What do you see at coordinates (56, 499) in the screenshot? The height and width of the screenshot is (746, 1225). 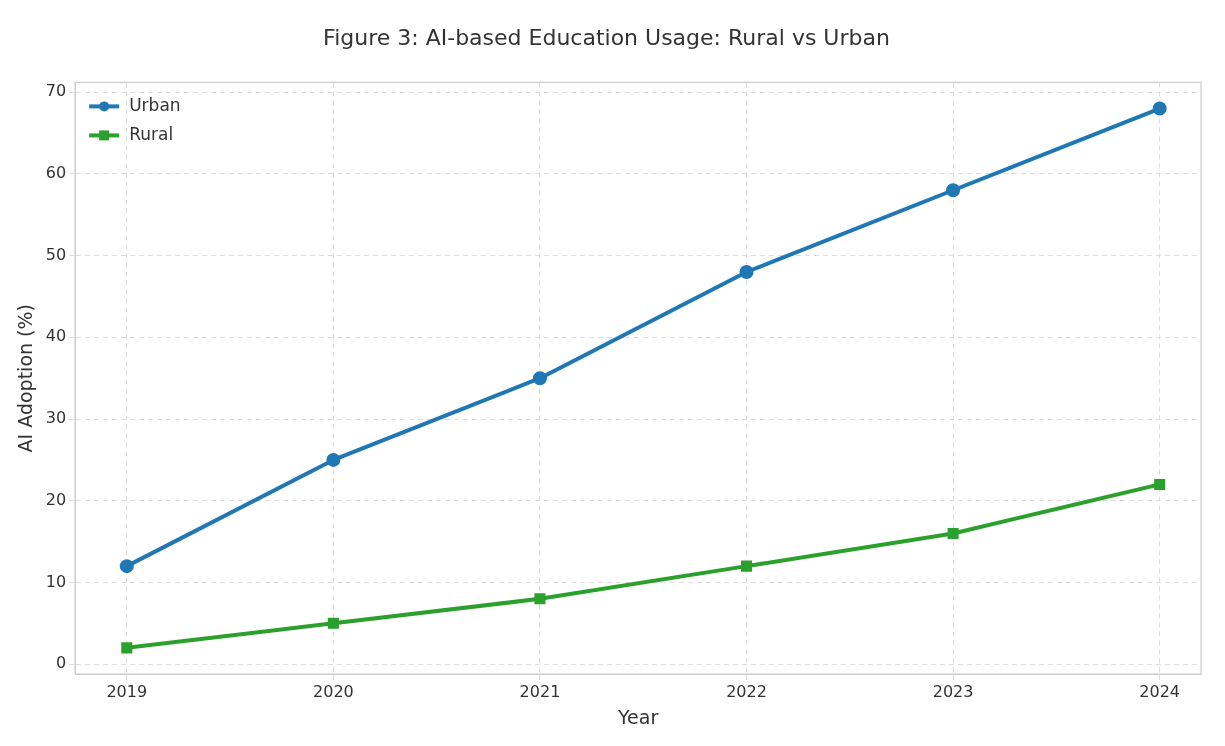 I see `y-tick-label: 20` at bounding box center [56, 499].